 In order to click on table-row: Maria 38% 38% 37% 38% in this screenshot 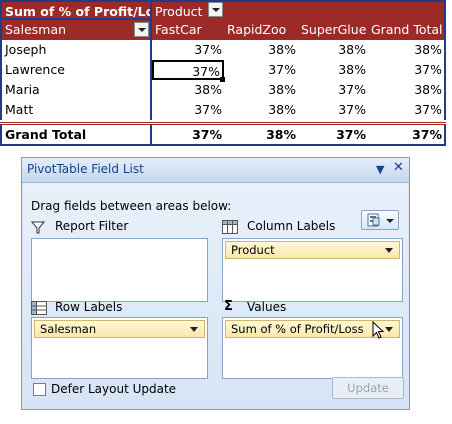, I will do `click(223, 90)`.